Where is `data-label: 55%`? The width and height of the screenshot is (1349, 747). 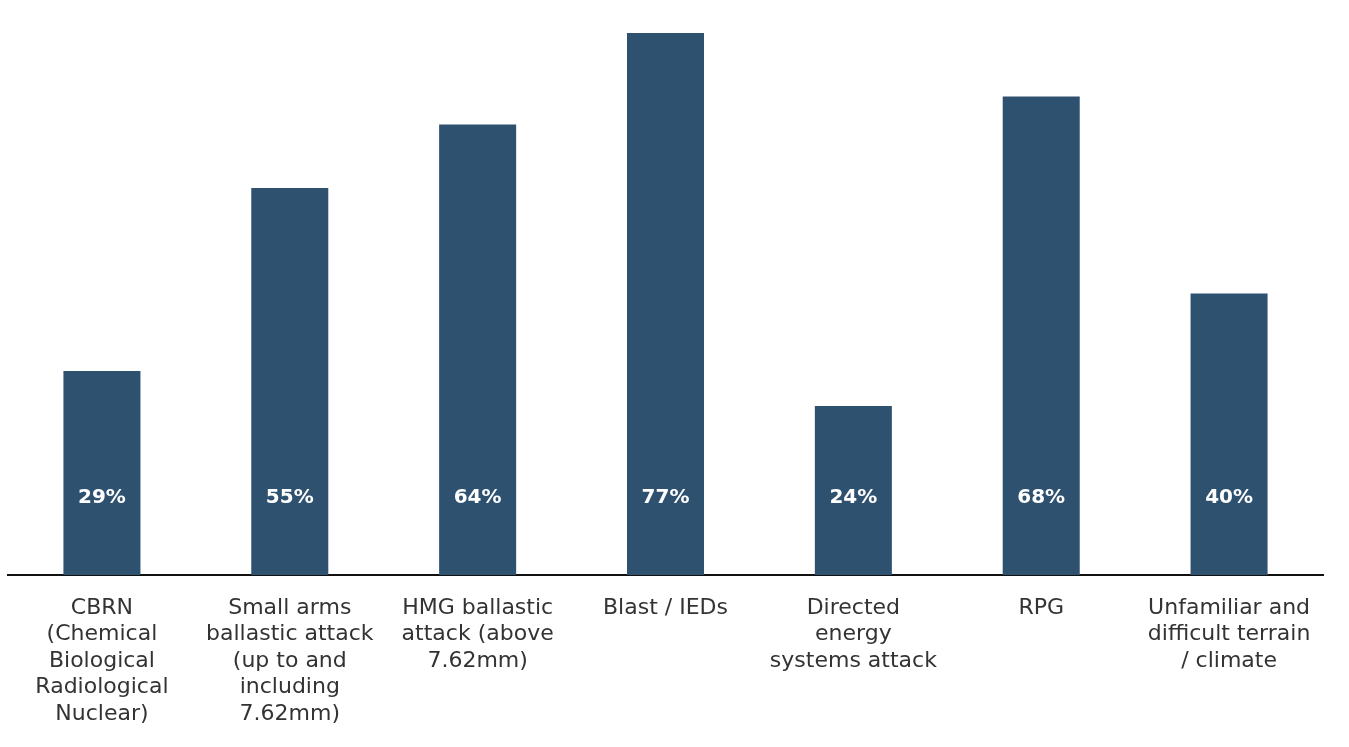 data-label: 55% is located at coordinates (289, 496).